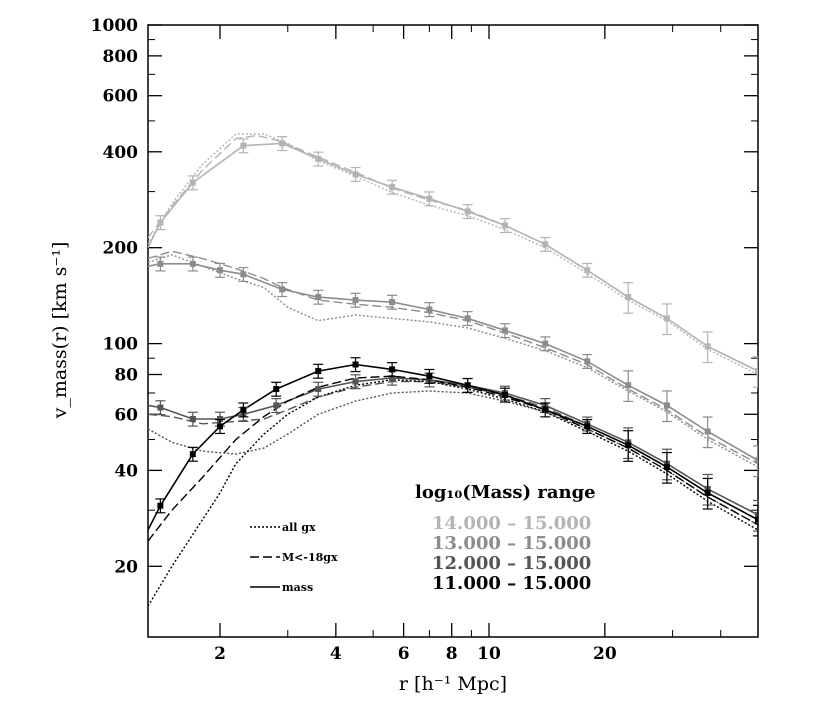 The height and width of the screenshot is (714, 830). Describe the element at coordinates (121, 97) in the screenshot. I see `y-tick-label: 600` at that location.